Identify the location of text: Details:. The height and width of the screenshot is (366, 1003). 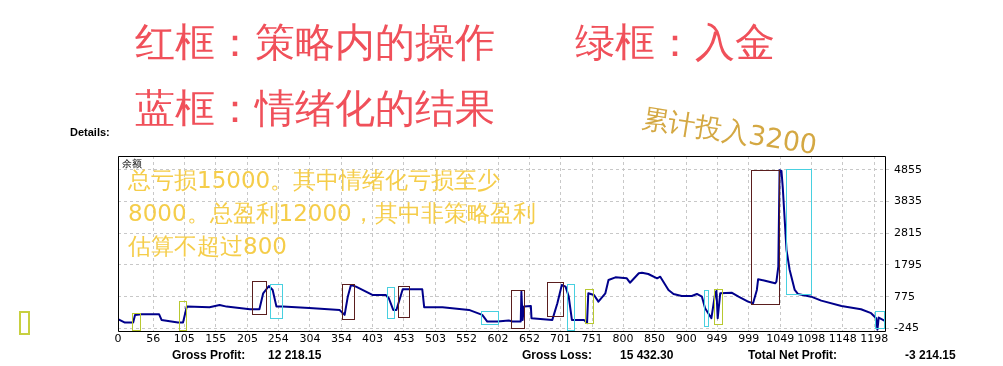
(90, 132).